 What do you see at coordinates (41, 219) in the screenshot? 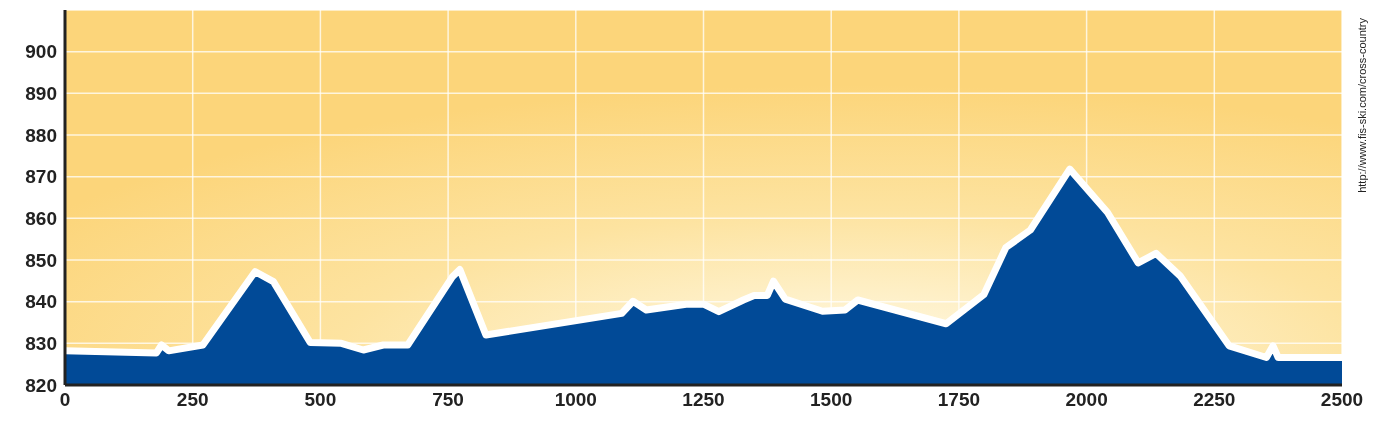
I see `y-tick-label: 860` at bounding box center [41, 219].